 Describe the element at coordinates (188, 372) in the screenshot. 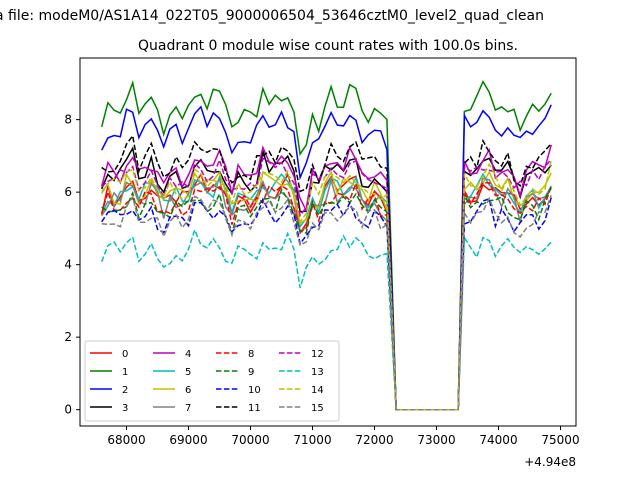

I see `legend-label-5: 5` at that location.